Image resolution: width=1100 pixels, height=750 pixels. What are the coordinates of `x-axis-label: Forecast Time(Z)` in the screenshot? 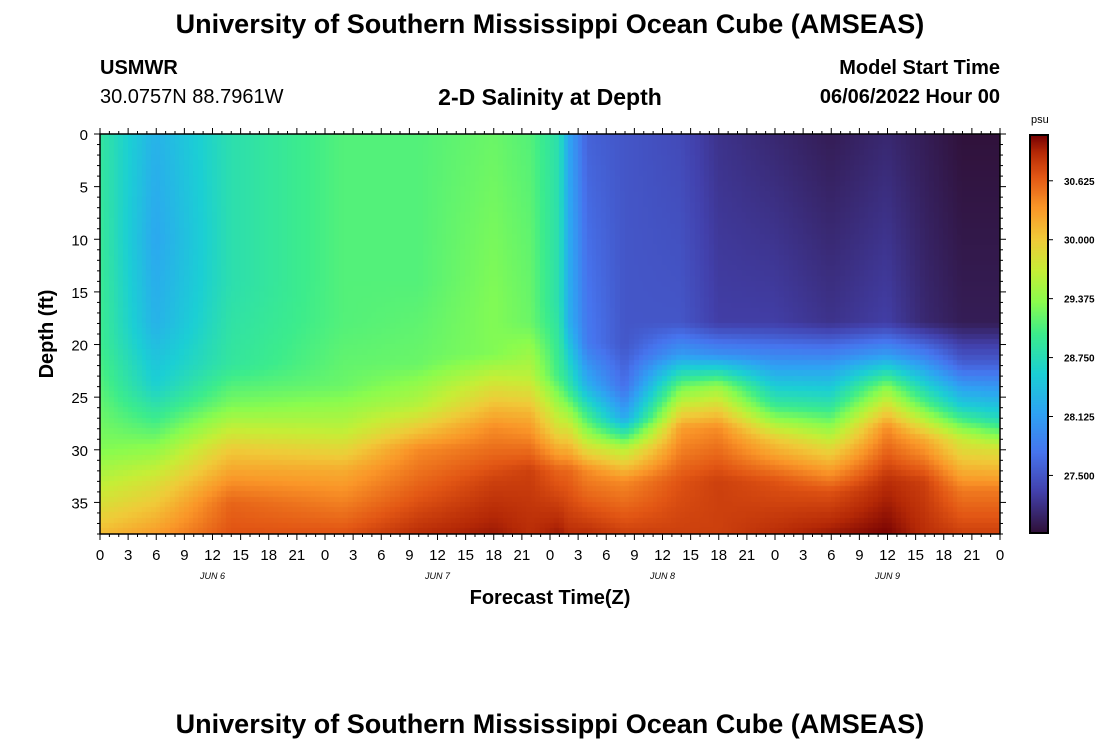 It's located at (550, 598).